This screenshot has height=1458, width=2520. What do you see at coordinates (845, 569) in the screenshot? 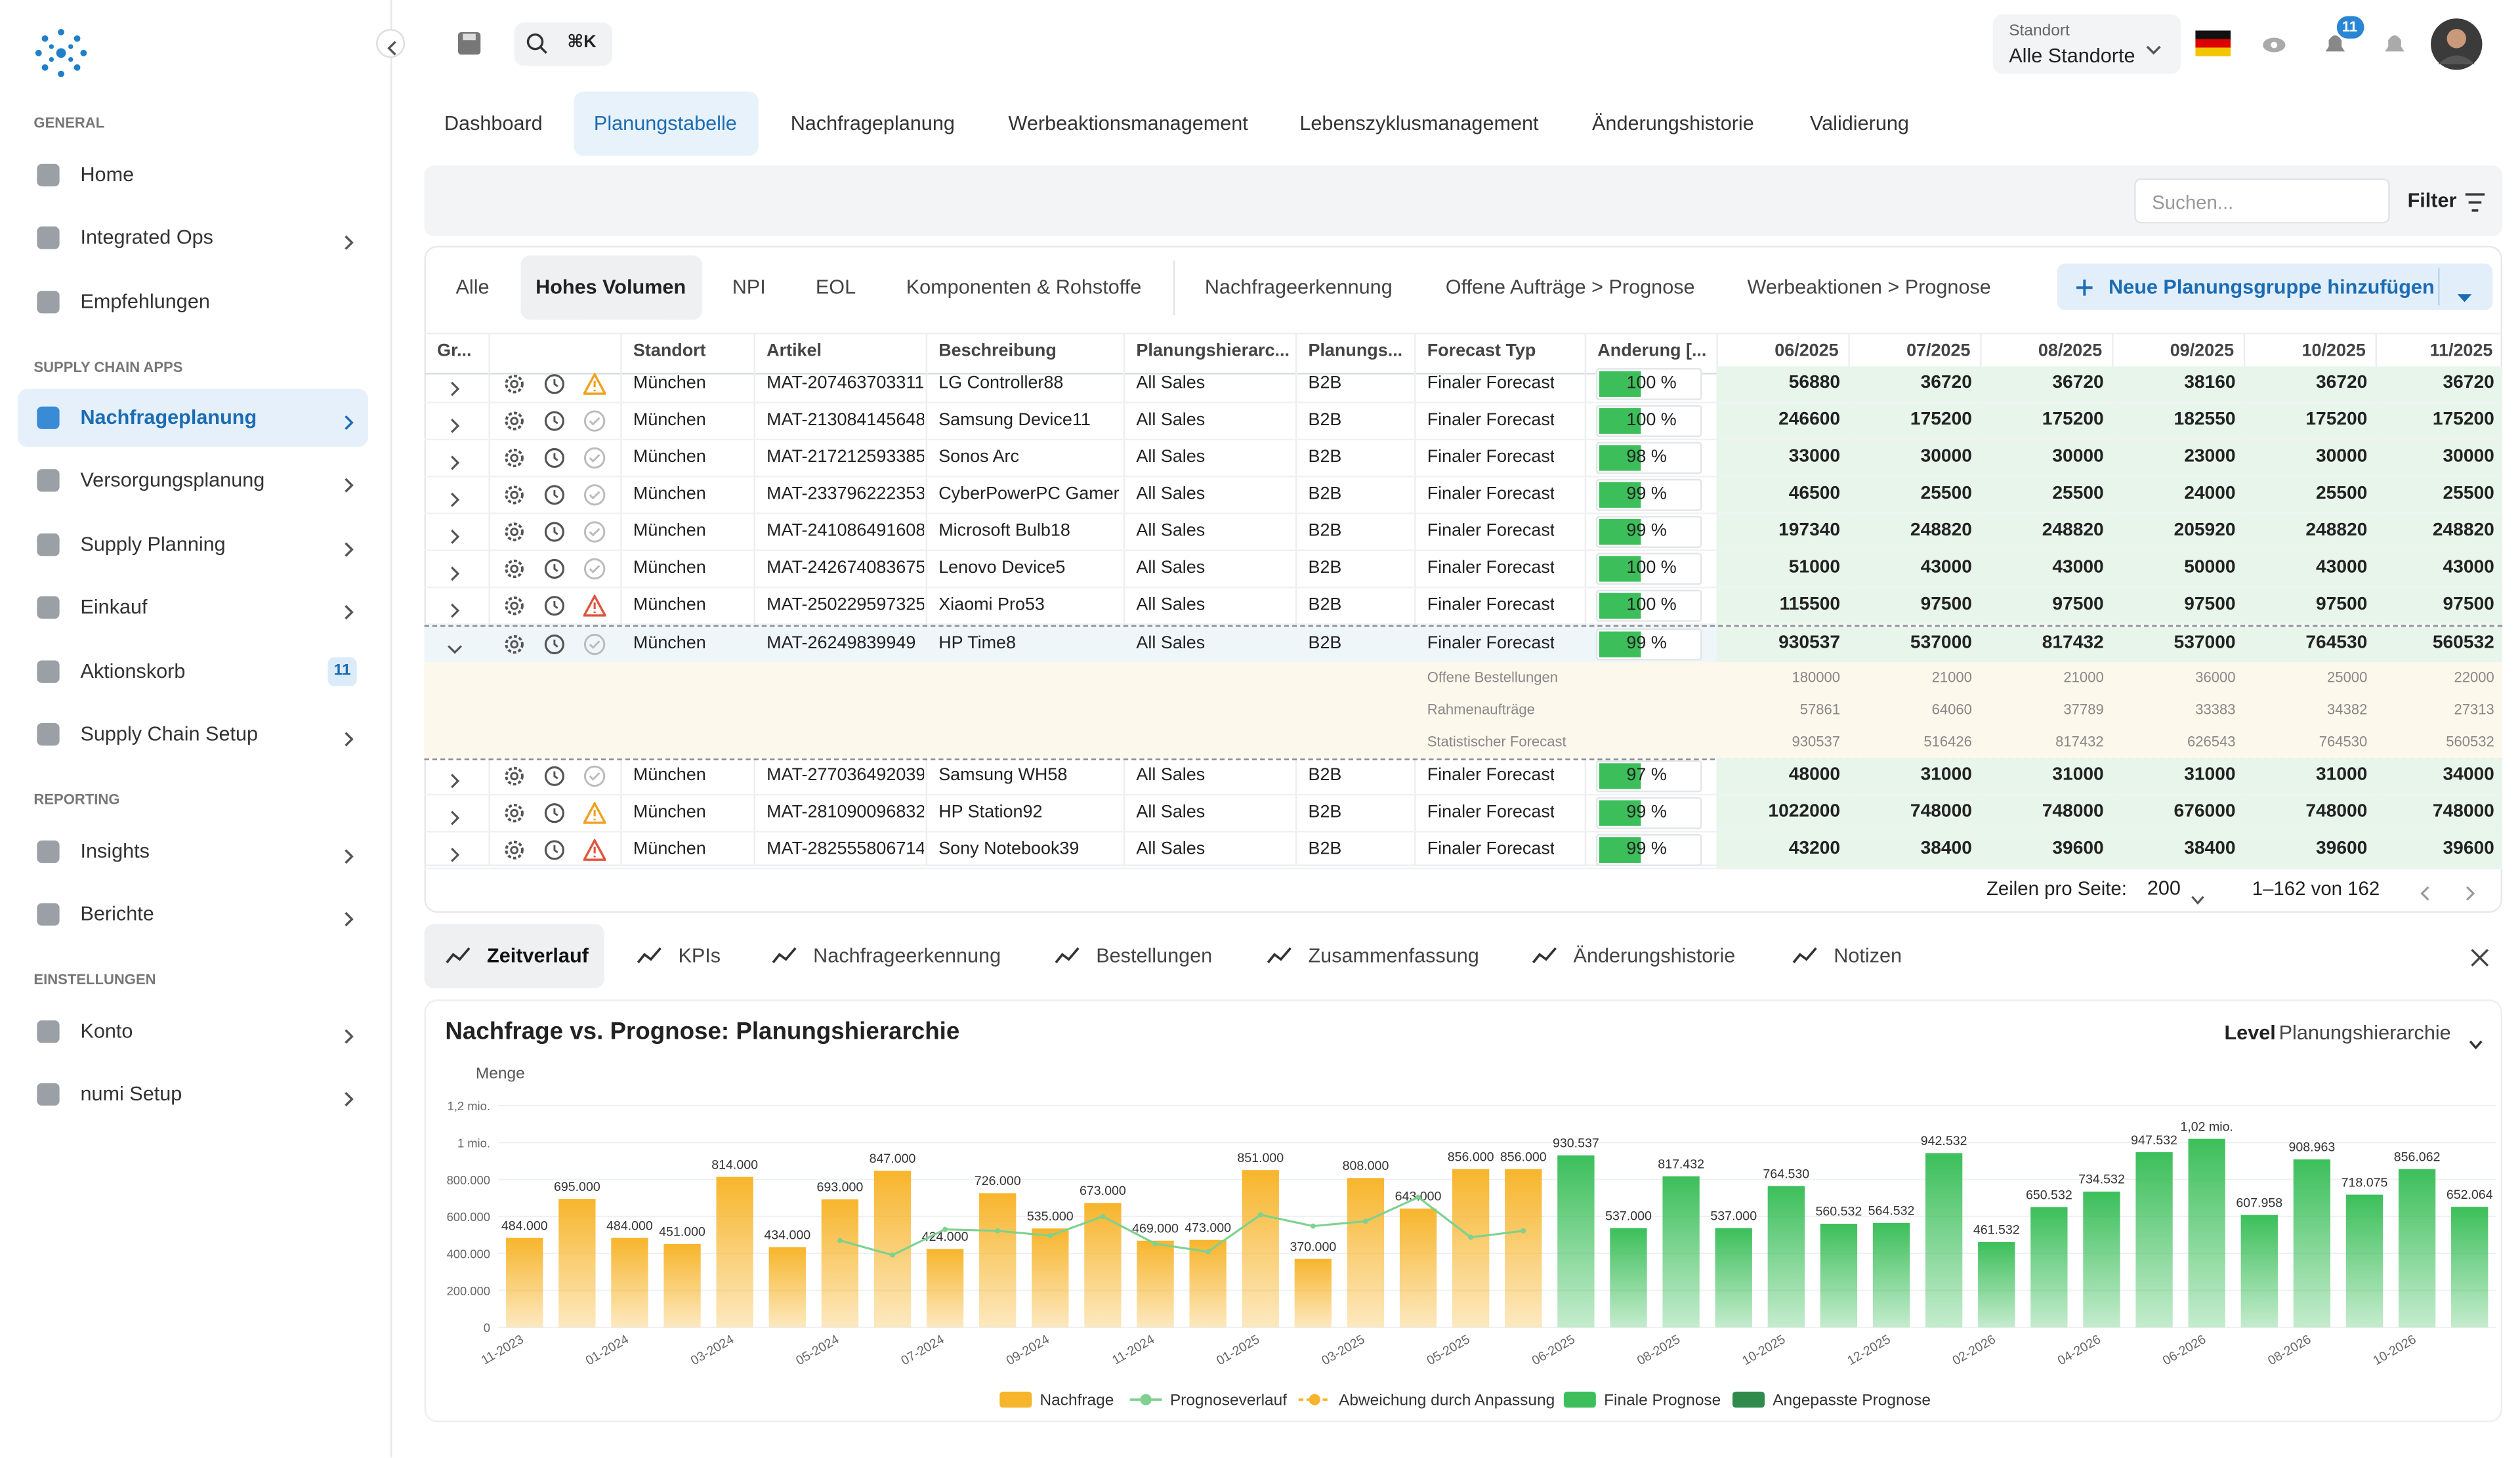
I see `table-cell: MAT-242674083675` at bounding box center [845, 569].